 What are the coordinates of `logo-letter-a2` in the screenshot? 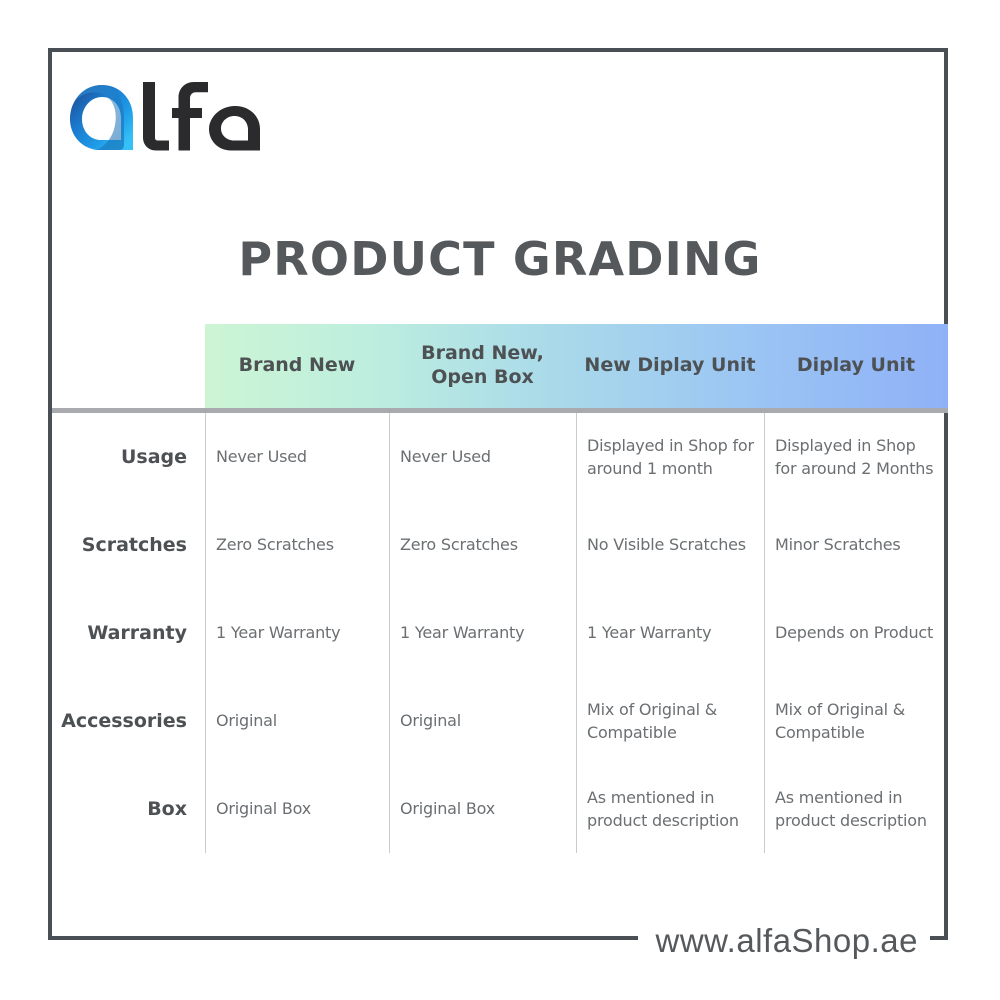 It's located at (234, 128).